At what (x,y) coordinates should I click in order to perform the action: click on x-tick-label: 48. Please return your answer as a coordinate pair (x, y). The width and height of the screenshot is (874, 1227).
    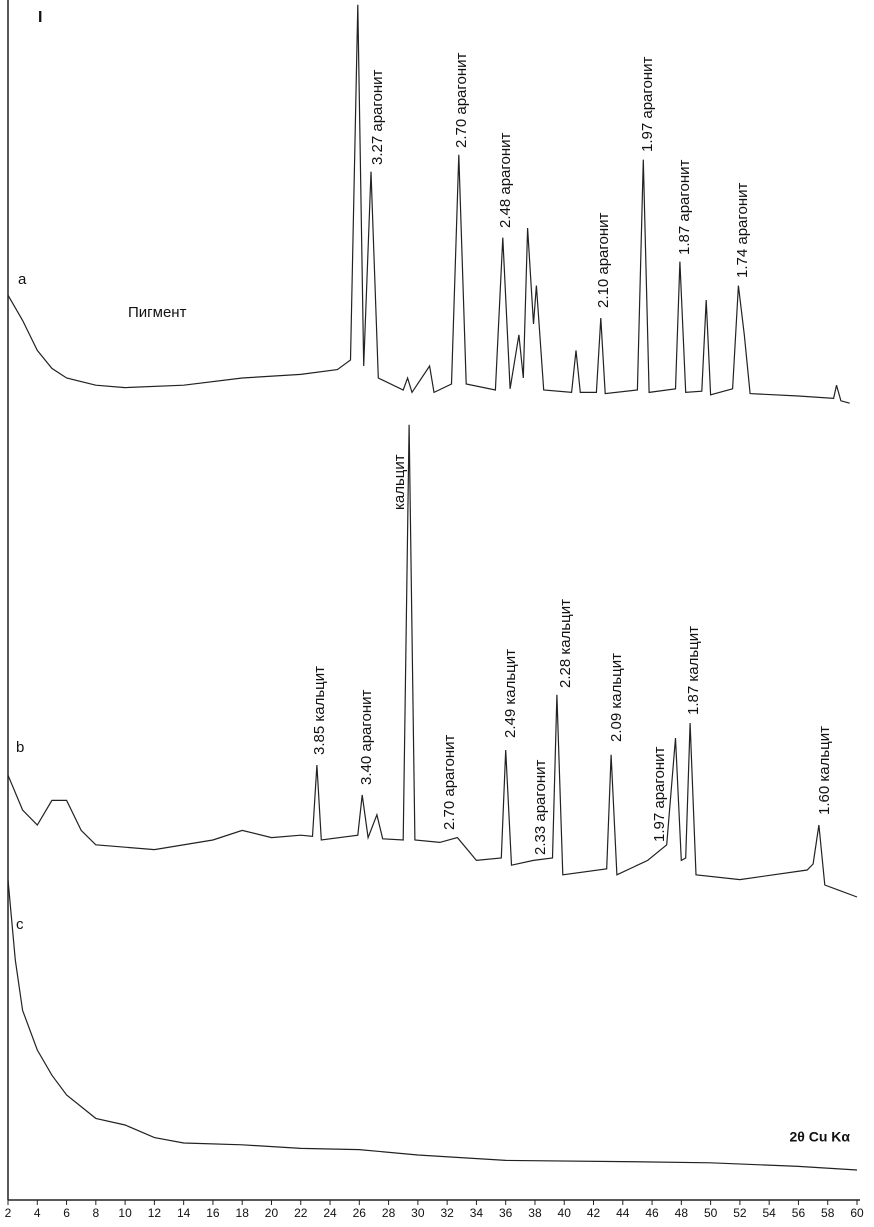
    Looking at the image, I should click on (682, 1213).